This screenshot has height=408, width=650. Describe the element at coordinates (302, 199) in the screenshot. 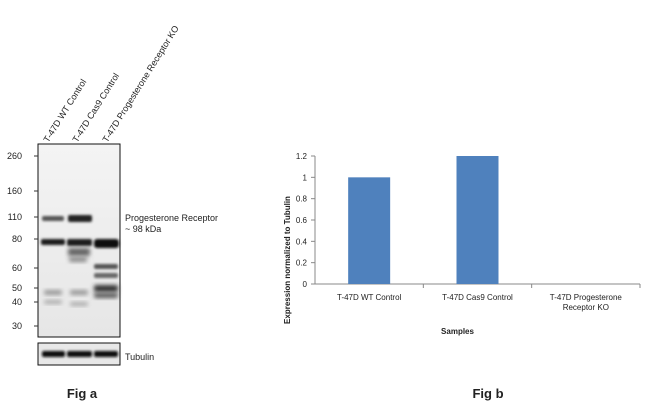

I see `y-tick-label: 0.8` at that location.